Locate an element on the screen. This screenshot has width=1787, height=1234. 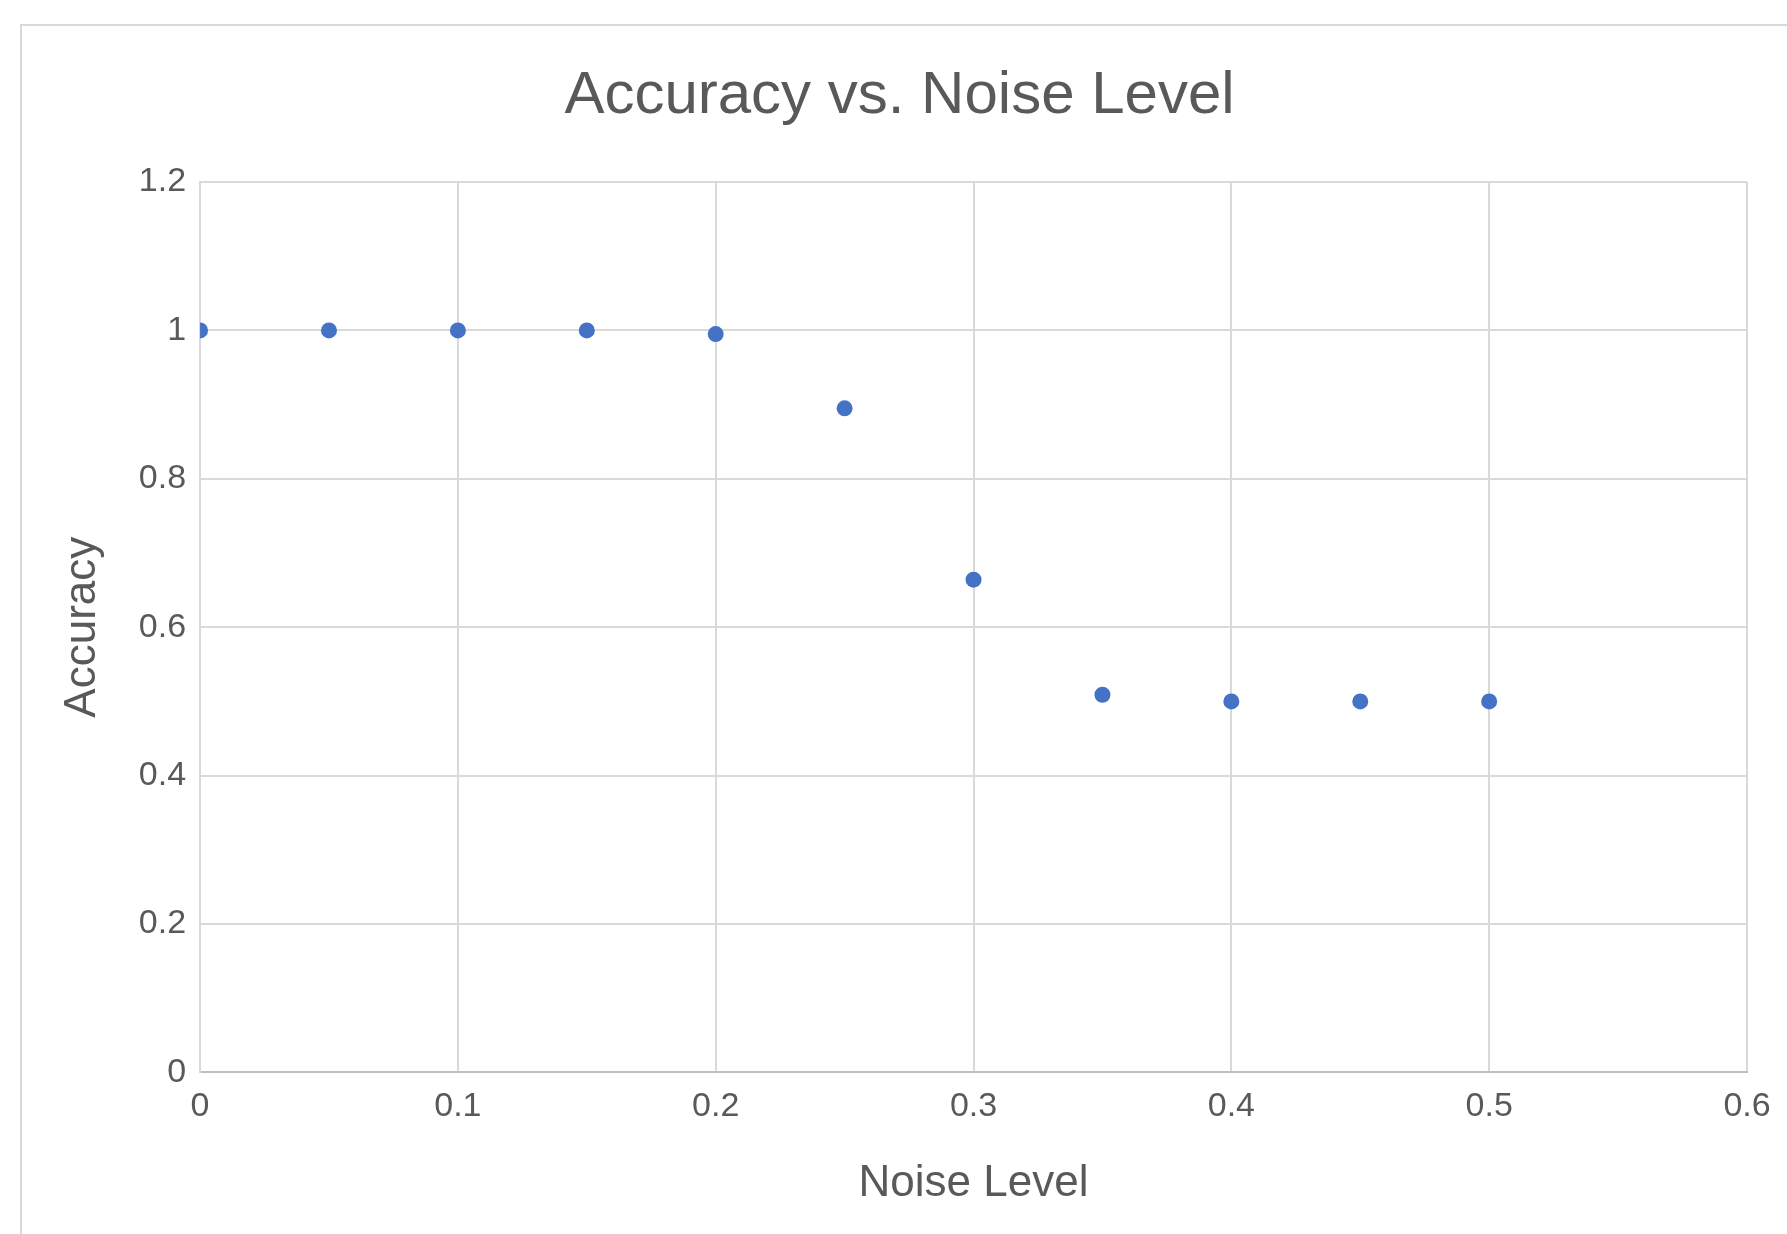
y-tick-label: 0.2 is located at coordinates (162, 921).